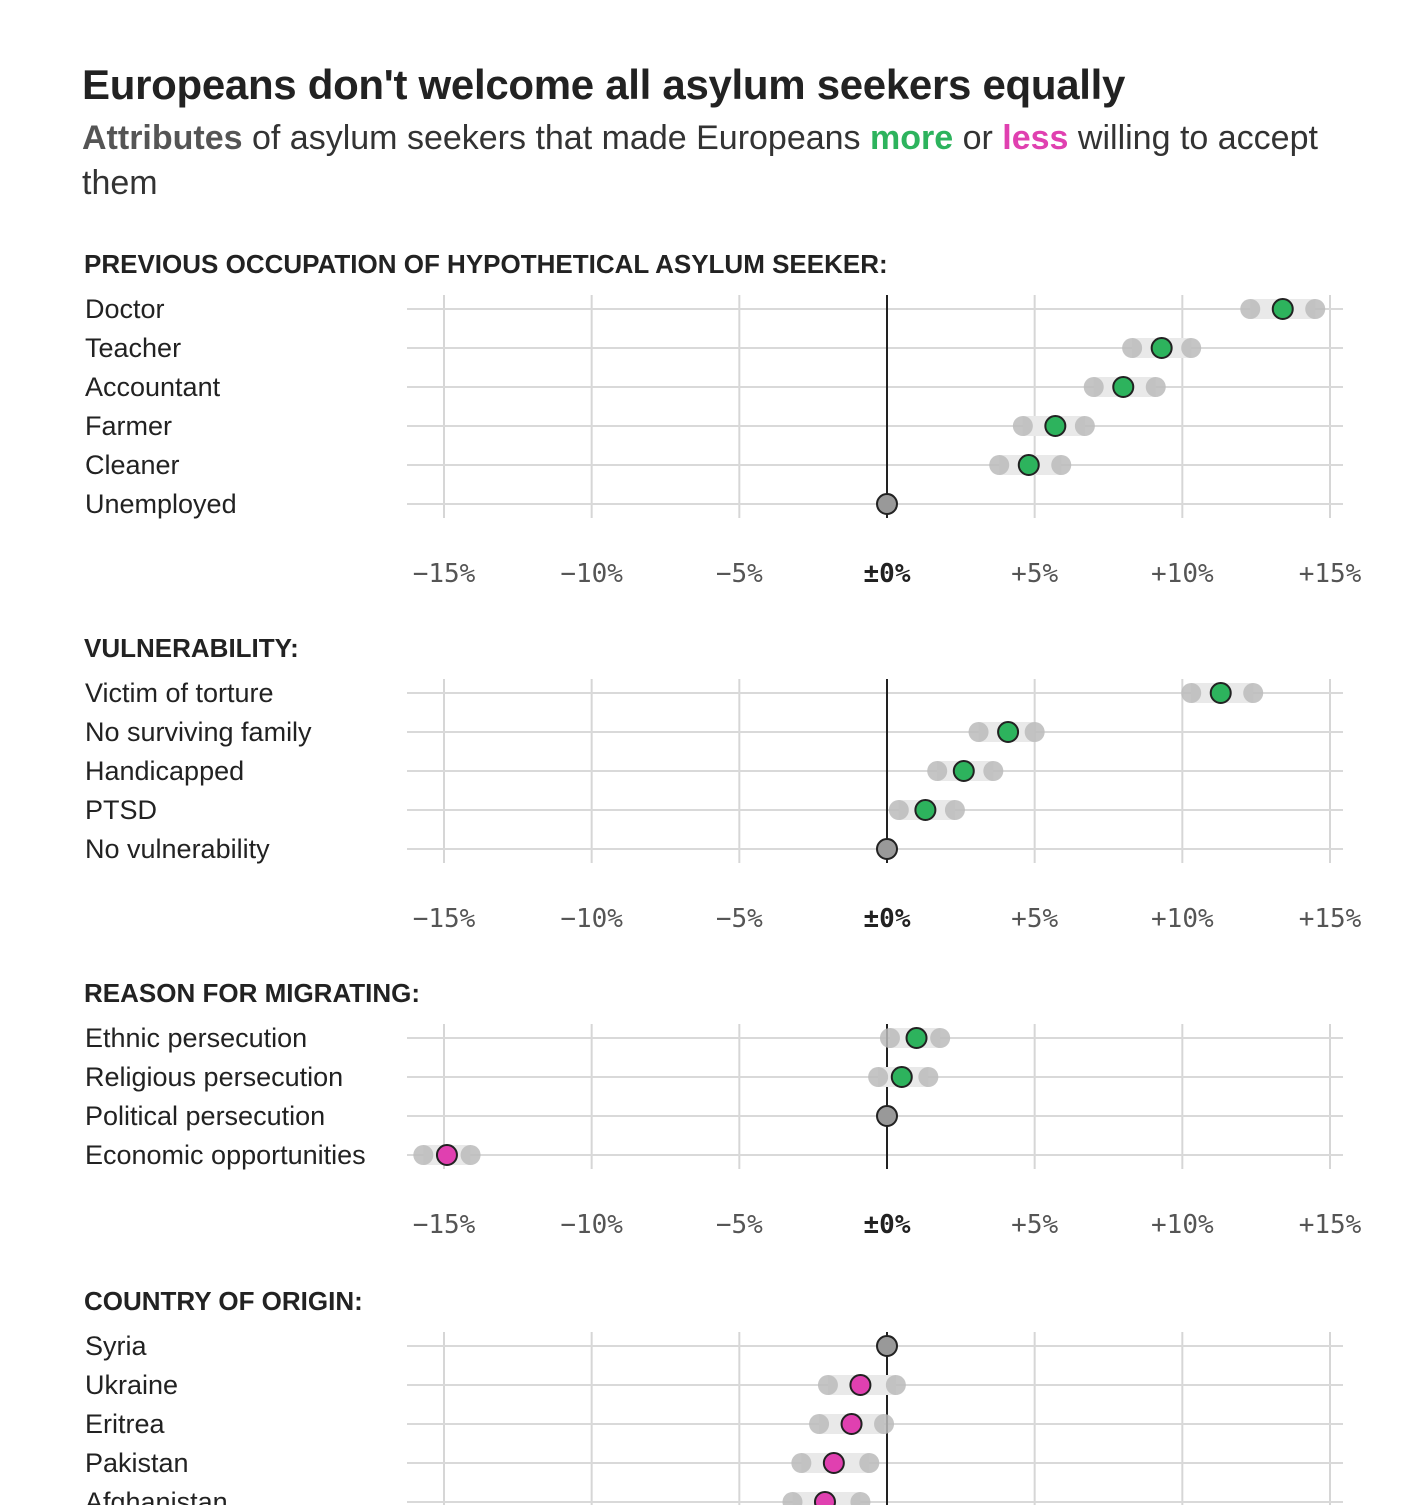 The image size is (1420, 1505). I want to click on row-label: Syria, so click(116, 1346).